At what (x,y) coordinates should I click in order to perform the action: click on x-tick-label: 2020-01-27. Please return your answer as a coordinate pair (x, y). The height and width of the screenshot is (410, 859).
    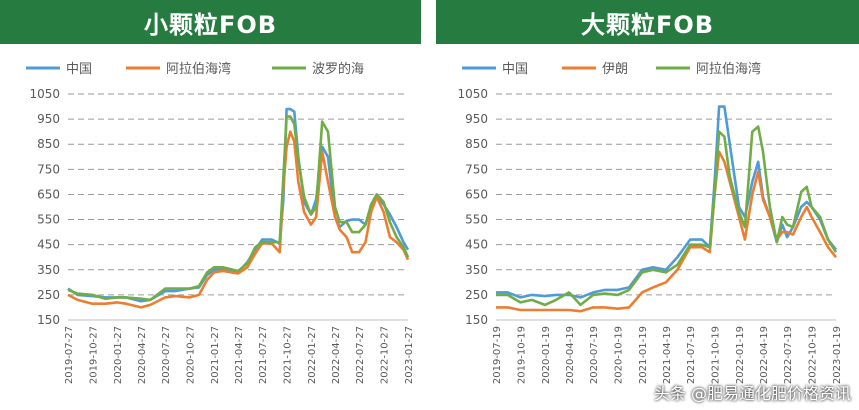
    Looking at the image, I should click on (118, 355).